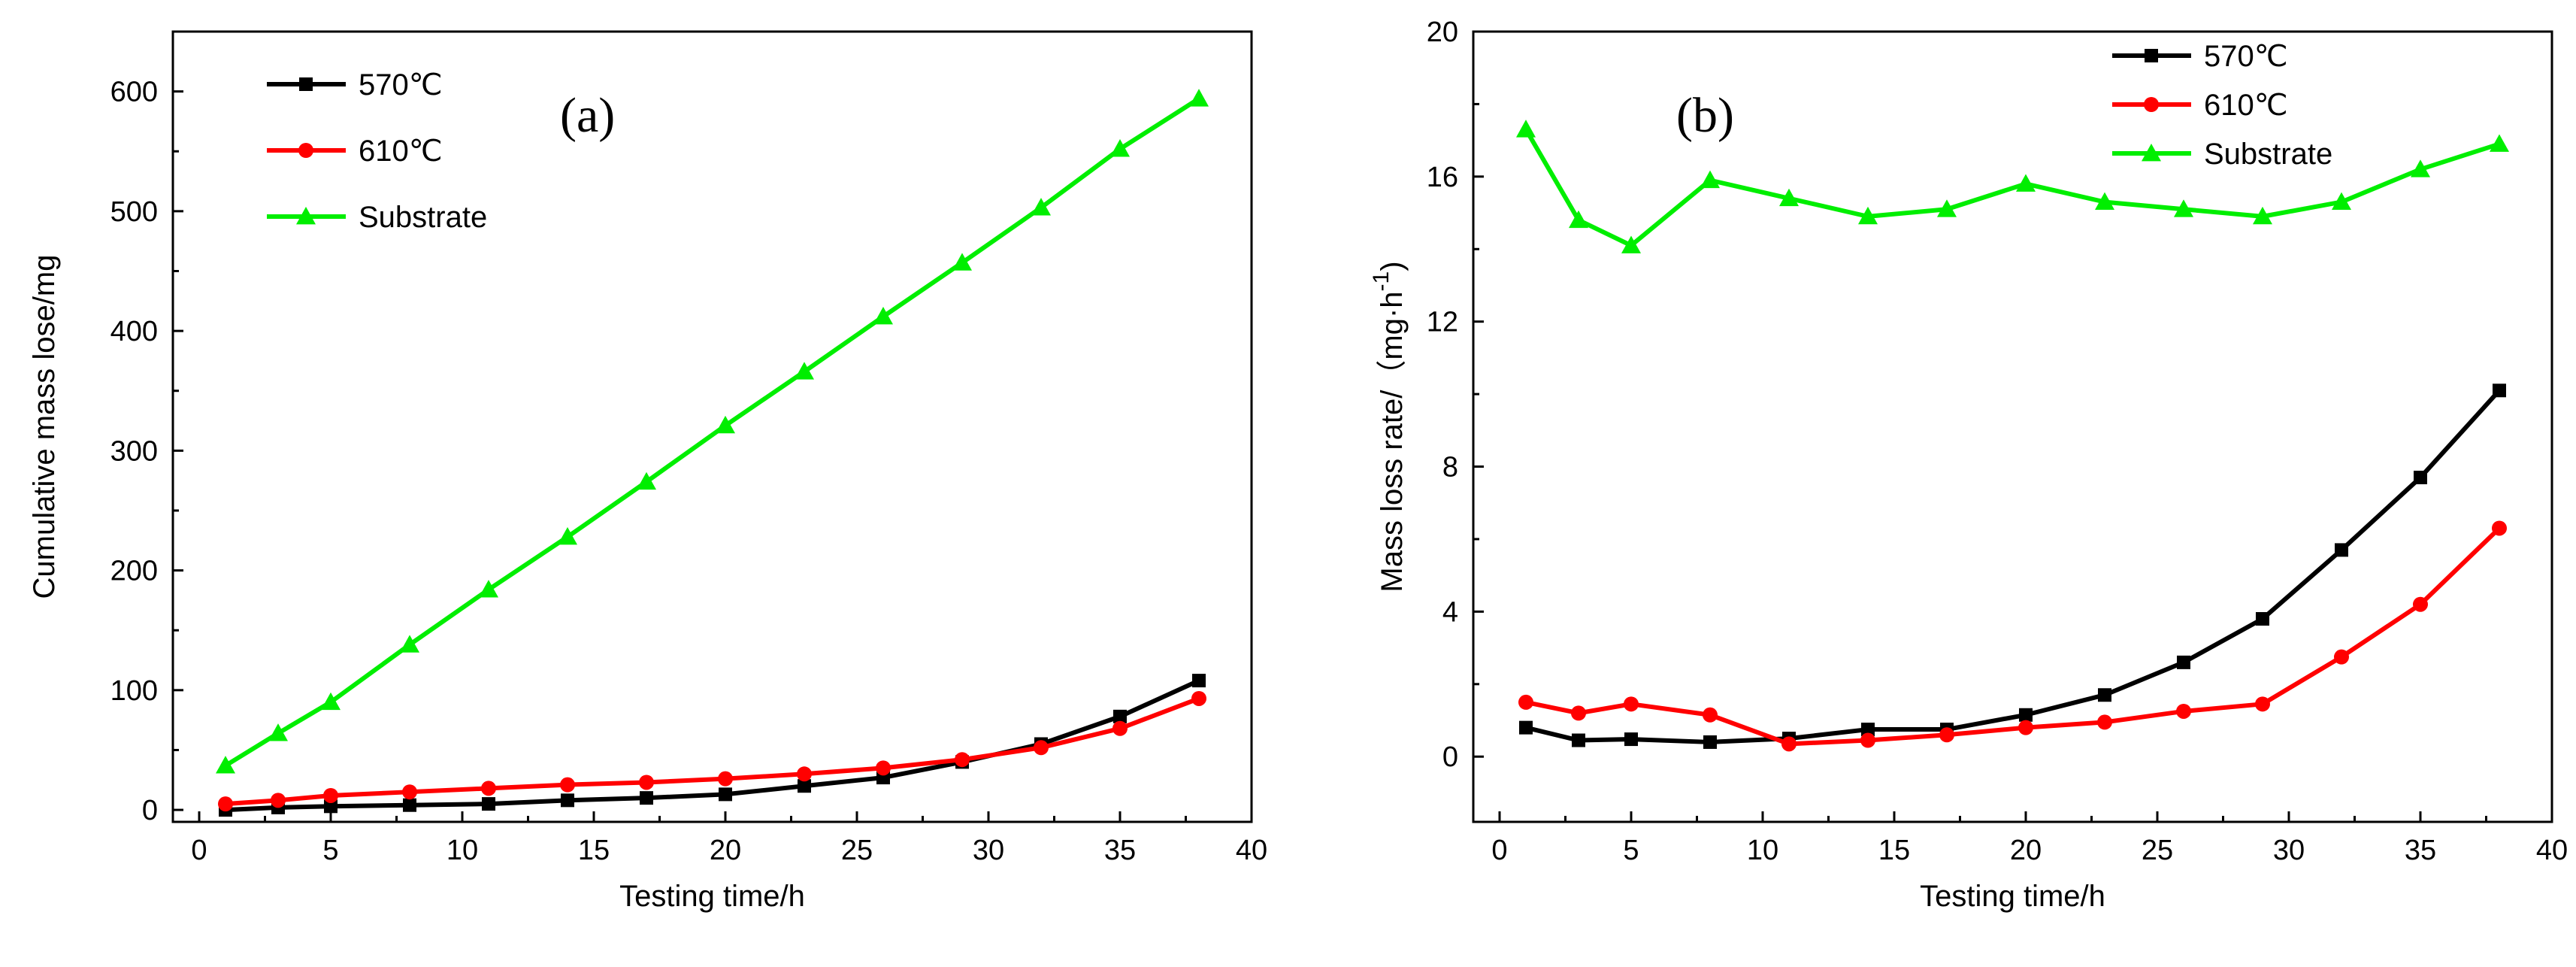 The height and width of the screenshot is (967, 2576). What do you see at coordinates (2552, 851) in the screenshot?
I see `x-tick-label: 40` at bounding box center [2552, 851].